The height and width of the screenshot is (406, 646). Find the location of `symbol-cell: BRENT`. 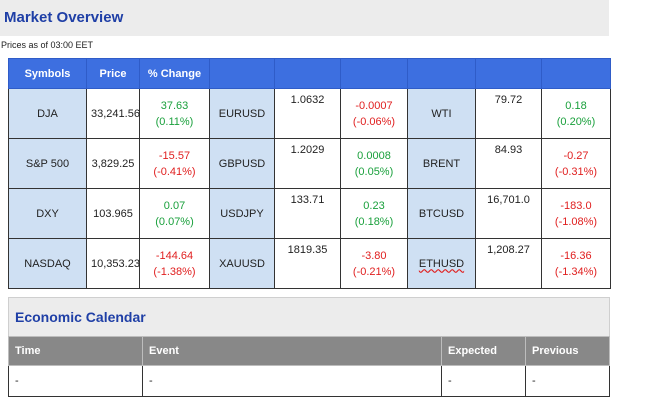

symbol-cell: BRENT is located at coordinates (441, 163).